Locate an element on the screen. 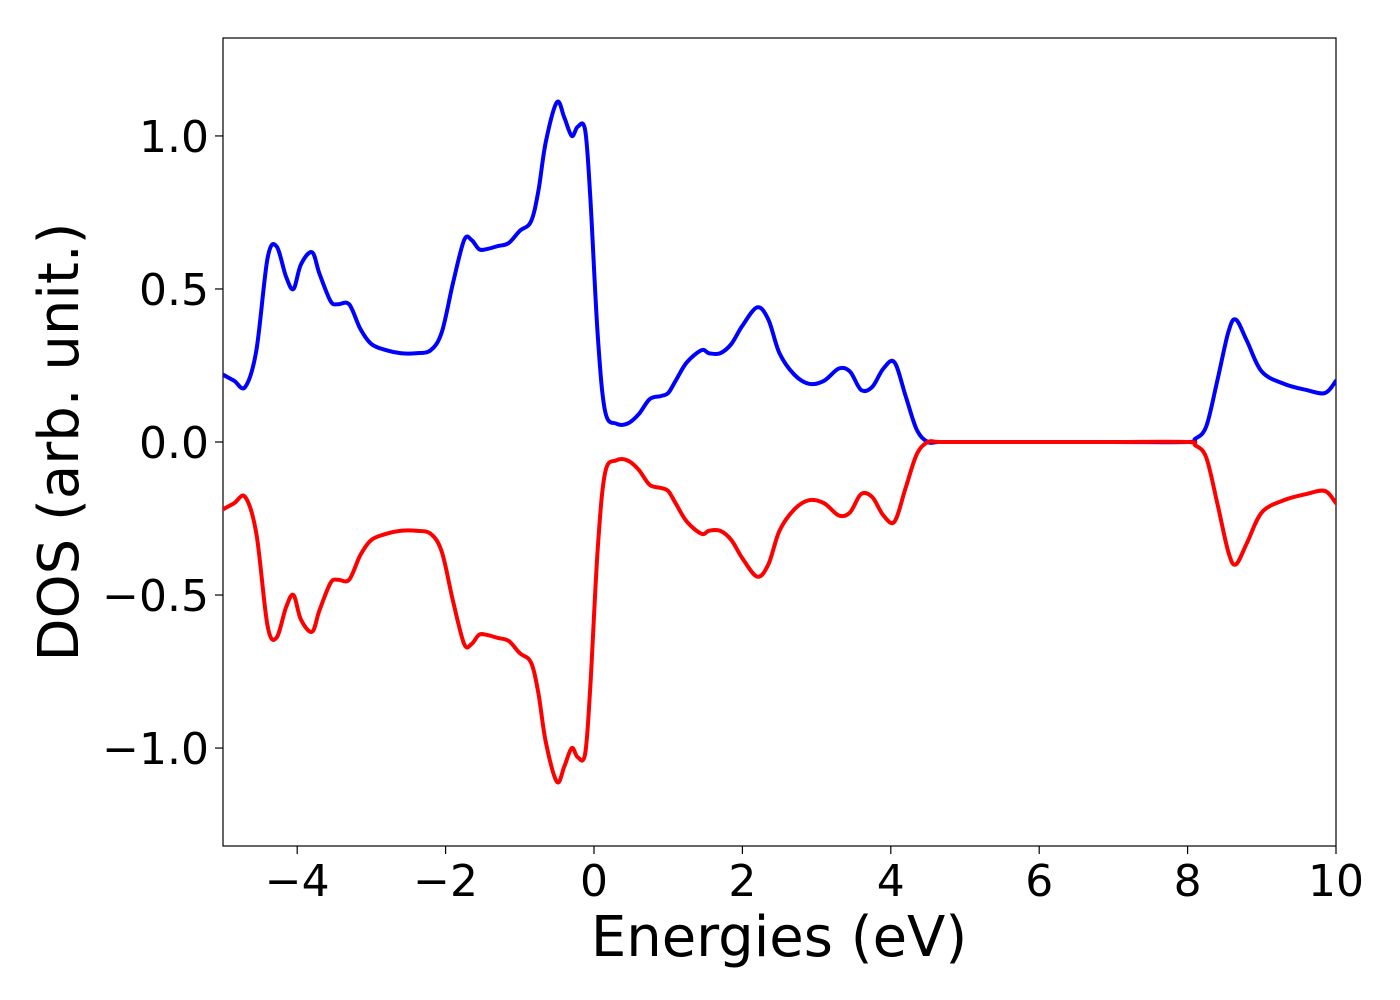 This screenshot has width=1400, height=1000. x-tick-label: −2 is located at coordinates (445, 881).